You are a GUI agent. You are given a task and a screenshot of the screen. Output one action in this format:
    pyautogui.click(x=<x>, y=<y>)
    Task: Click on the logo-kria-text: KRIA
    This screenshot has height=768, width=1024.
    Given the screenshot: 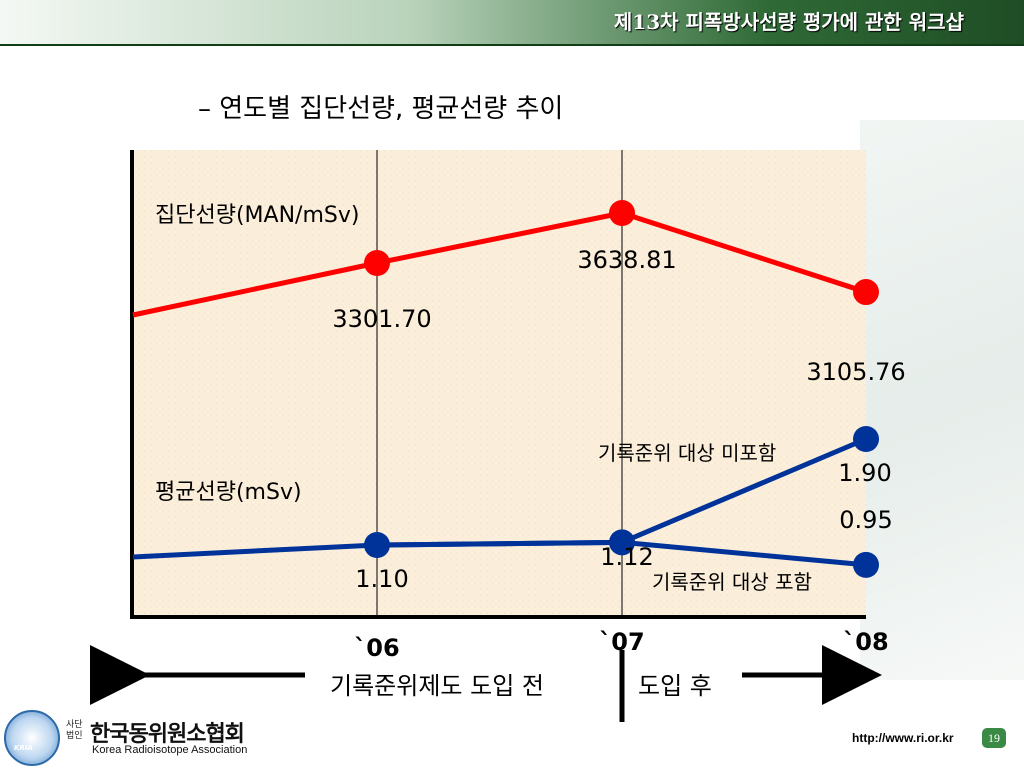 What is the action you would take?
    pyautogui.click(x=23, y=748)
    